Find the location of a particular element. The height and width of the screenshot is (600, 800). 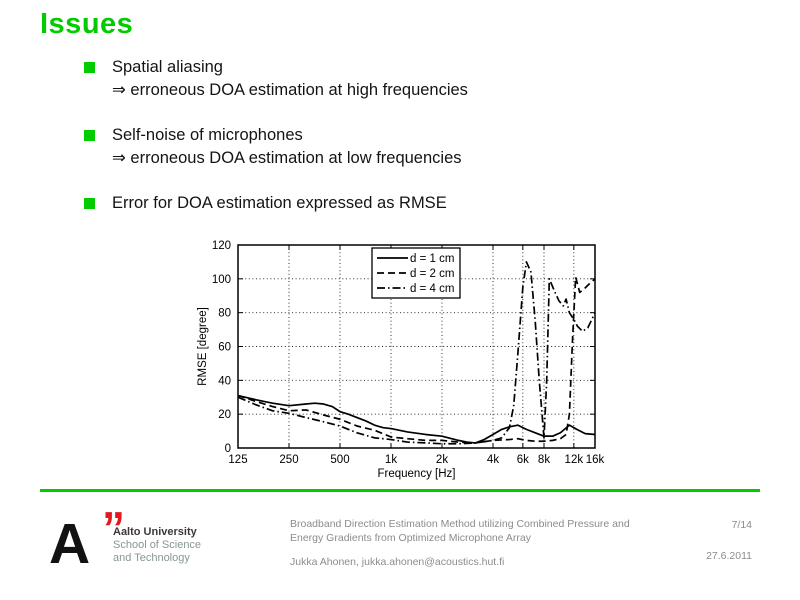

x-axis-label: Frequency [Hz] is located at coordinates (417, 474).